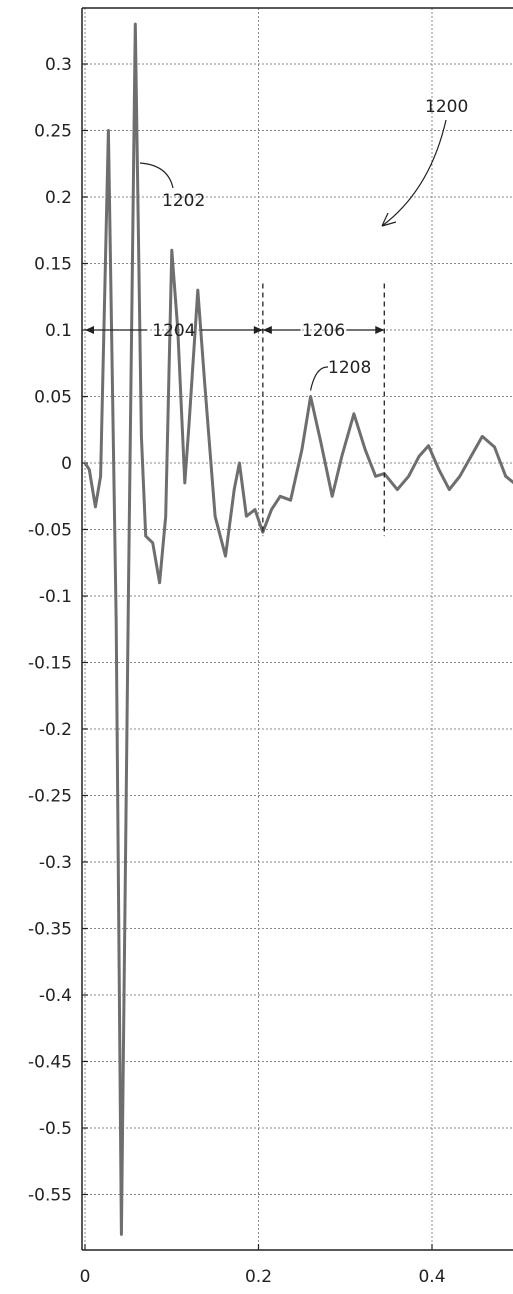 This screenshot has width=513, height=1294. Describe the element at coordinates (58, 65) in the screenshot. I see `y-tick-label: 0.3` at that location.